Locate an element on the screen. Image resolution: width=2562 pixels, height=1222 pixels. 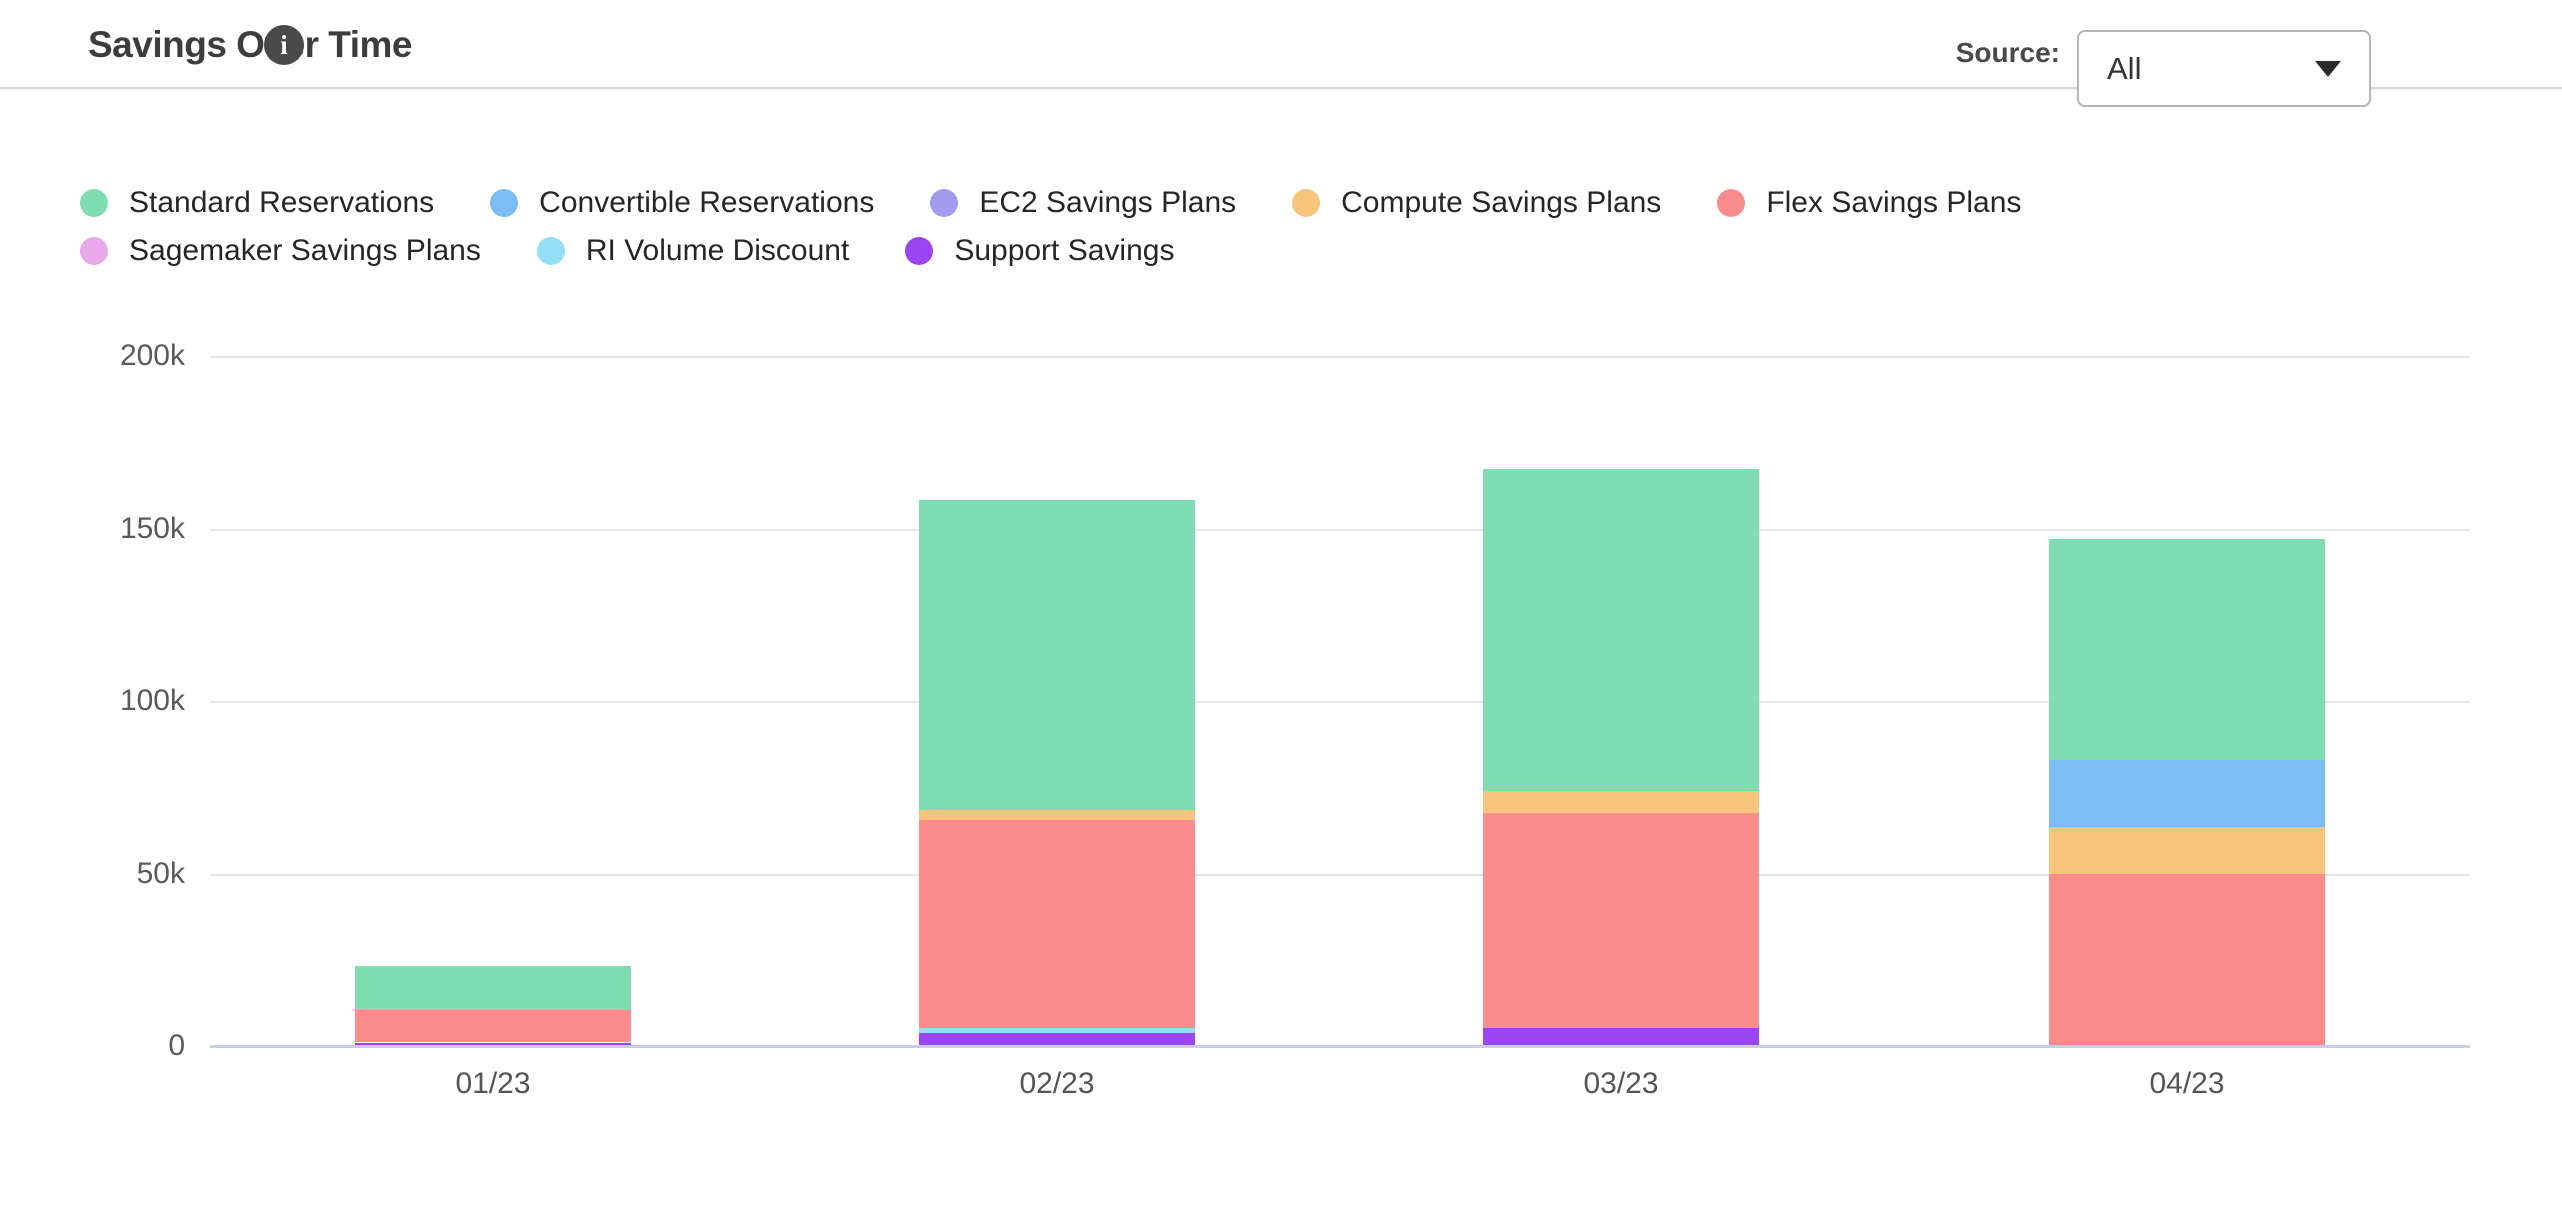
info-icon-glyph: i is located at coordinates (284, 44).